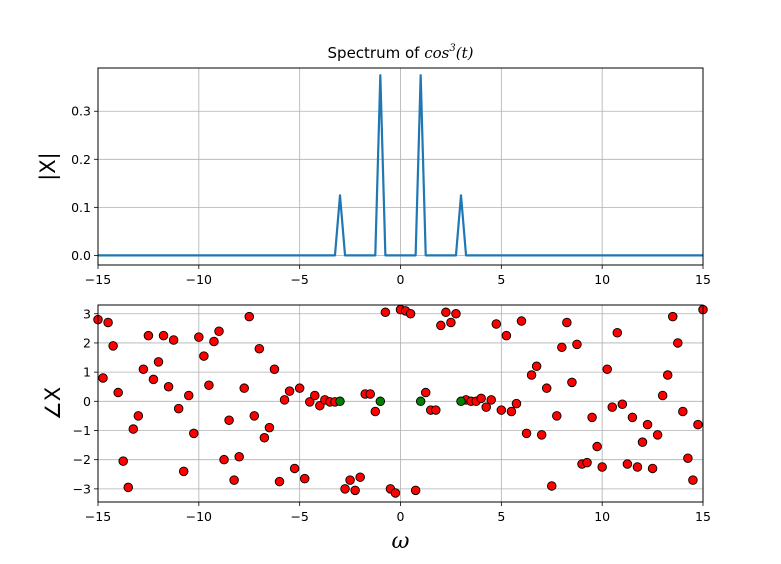  What do you see at coordinates (81, 255) in the screenshot?
I see `y-tick-label: 0.0` at bounding box center [81, 255].